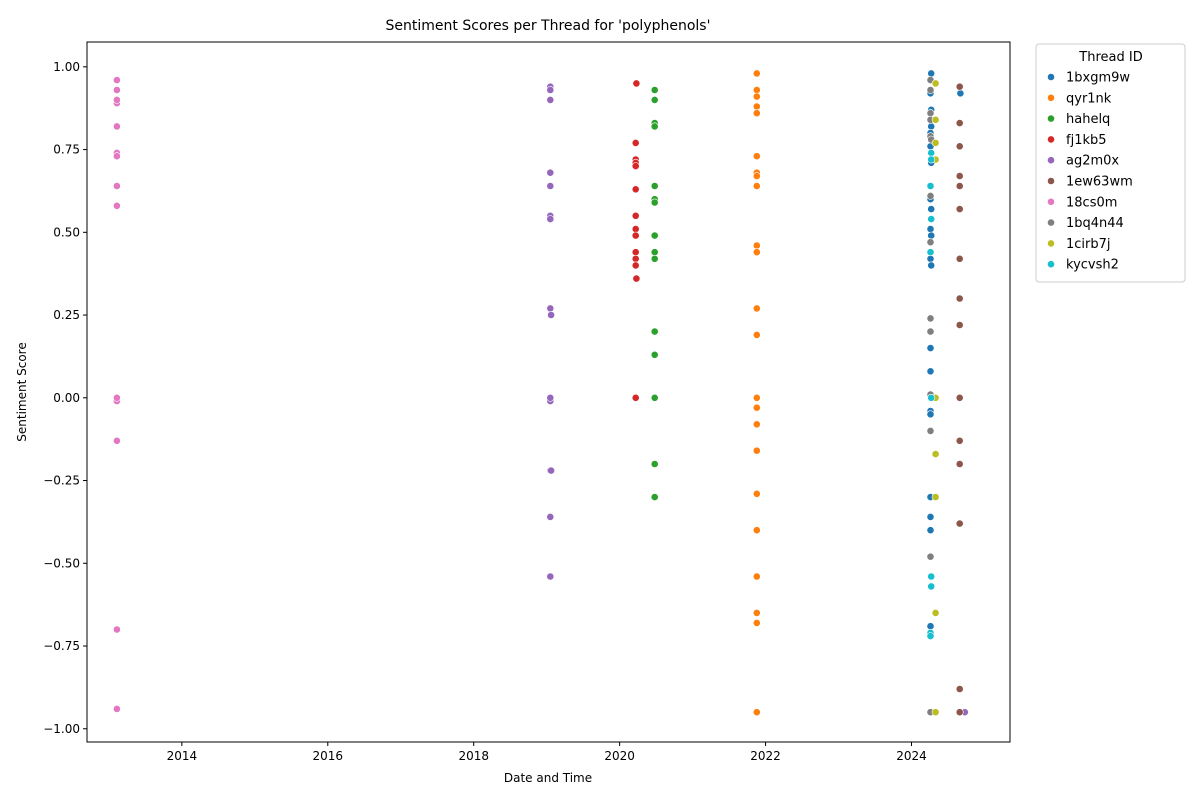 The width and height of the screenshot is (1200, 800). I want to click on legend-marker-1ew63wm, so click(1051, 181).